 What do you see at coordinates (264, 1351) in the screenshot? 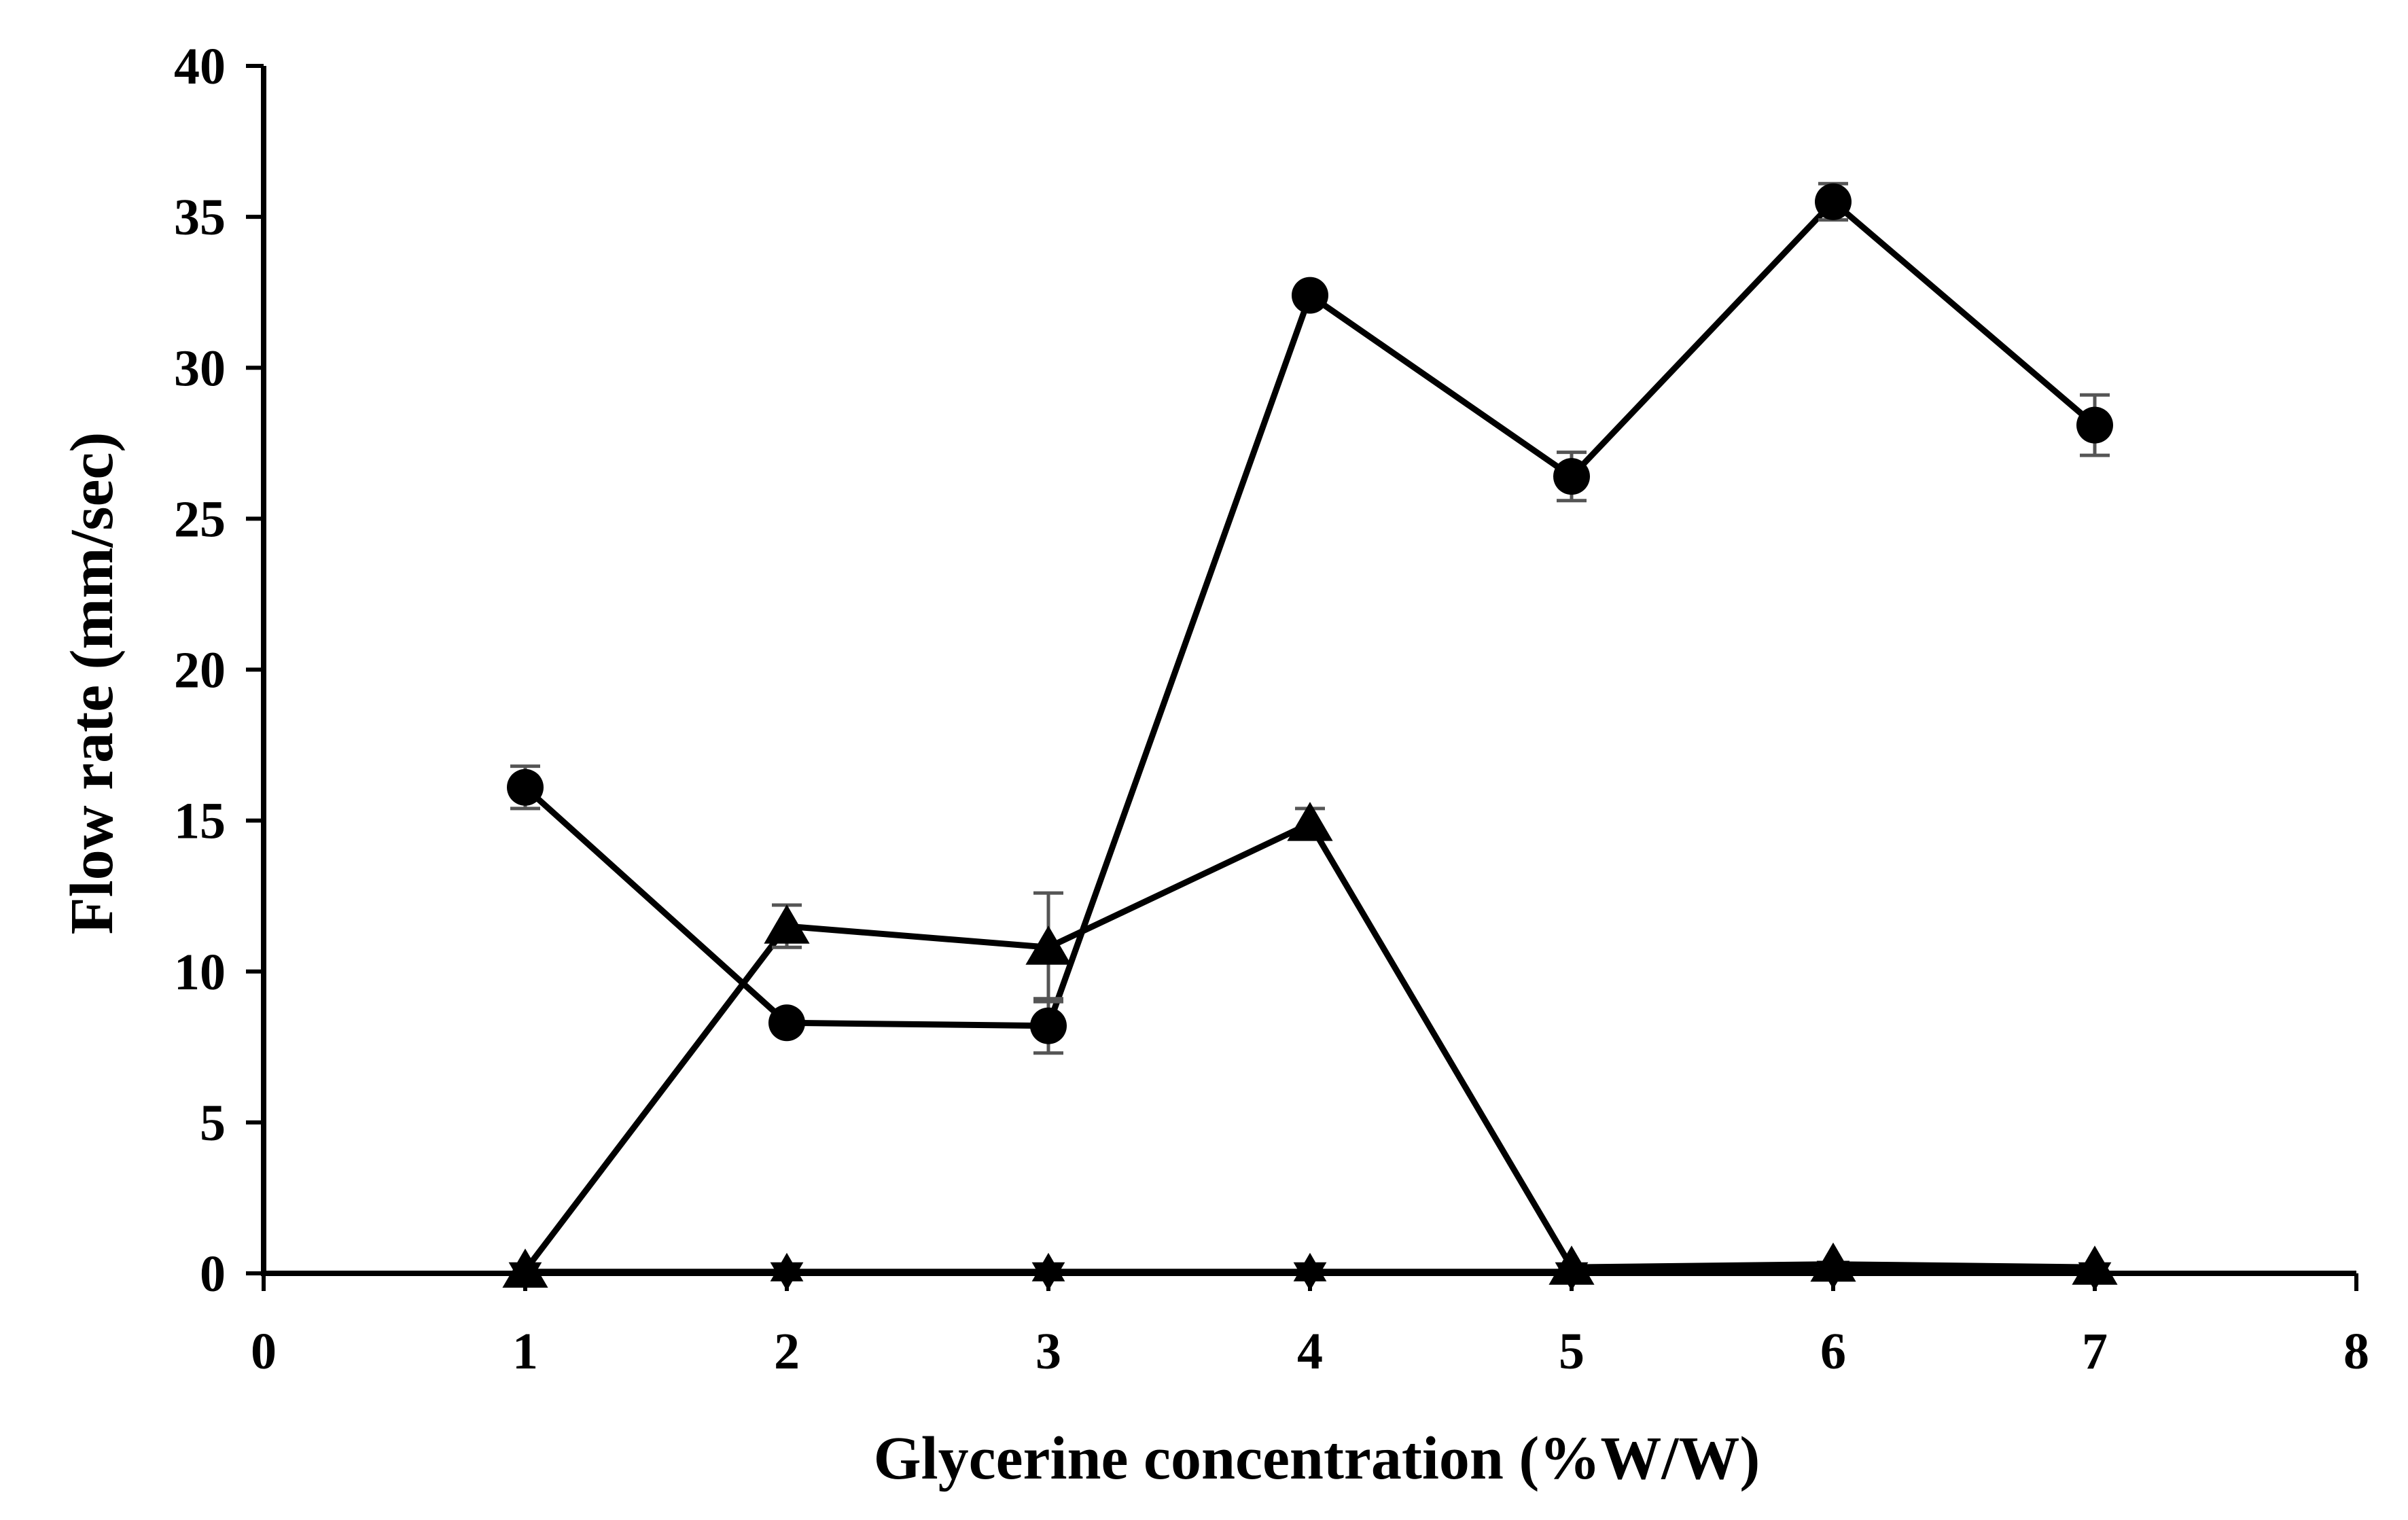
I see `x-tick-label: 0` at bounding box center [264, 1351].